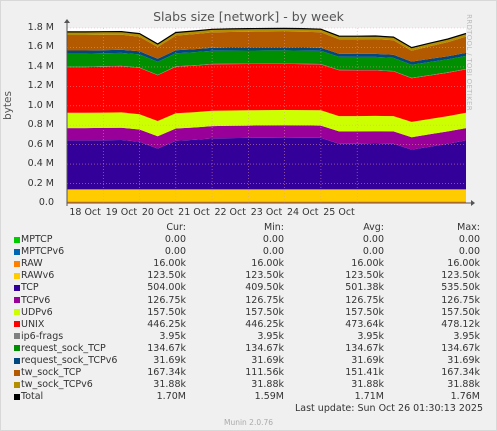 This screenshot has width=497, height=431. What do you see at coordinates (267, 385) in the screenshot?
I see `legend-min-value: 31.88k` at bounding box center [267, 385].